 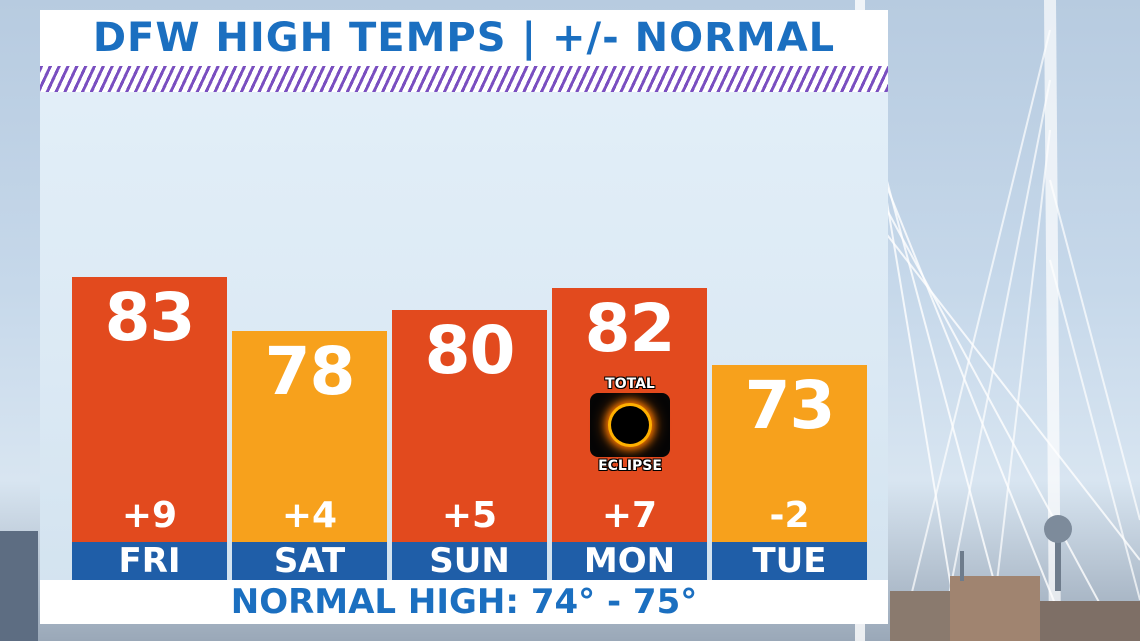 I want to click on total-eclipse-badge: TOTAL ECLIPSE, so click(x=630, y=428).